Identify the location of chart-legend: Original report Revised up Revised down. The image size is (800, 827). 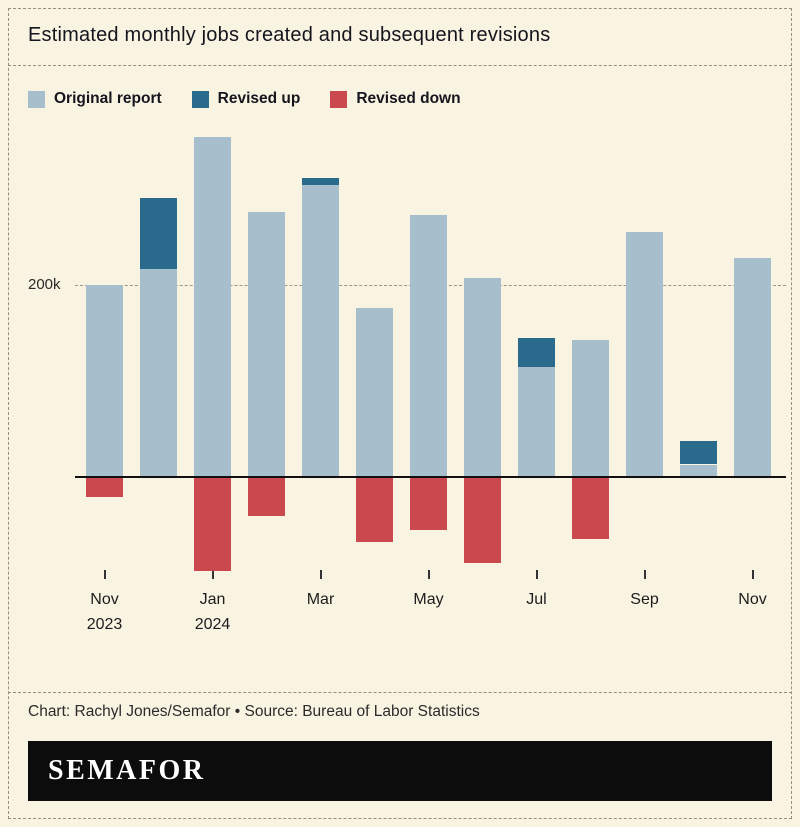
(244, 99).